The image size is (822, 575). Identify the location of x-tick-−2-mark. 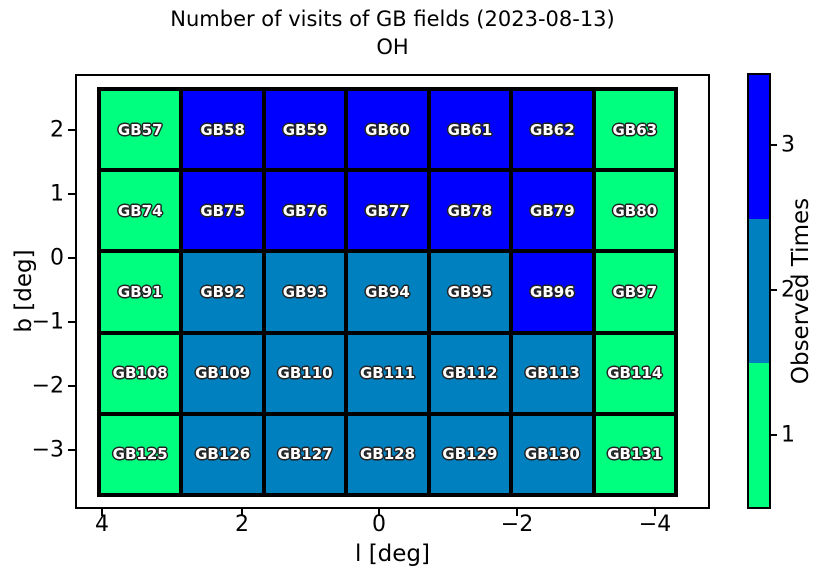
(517, 512).